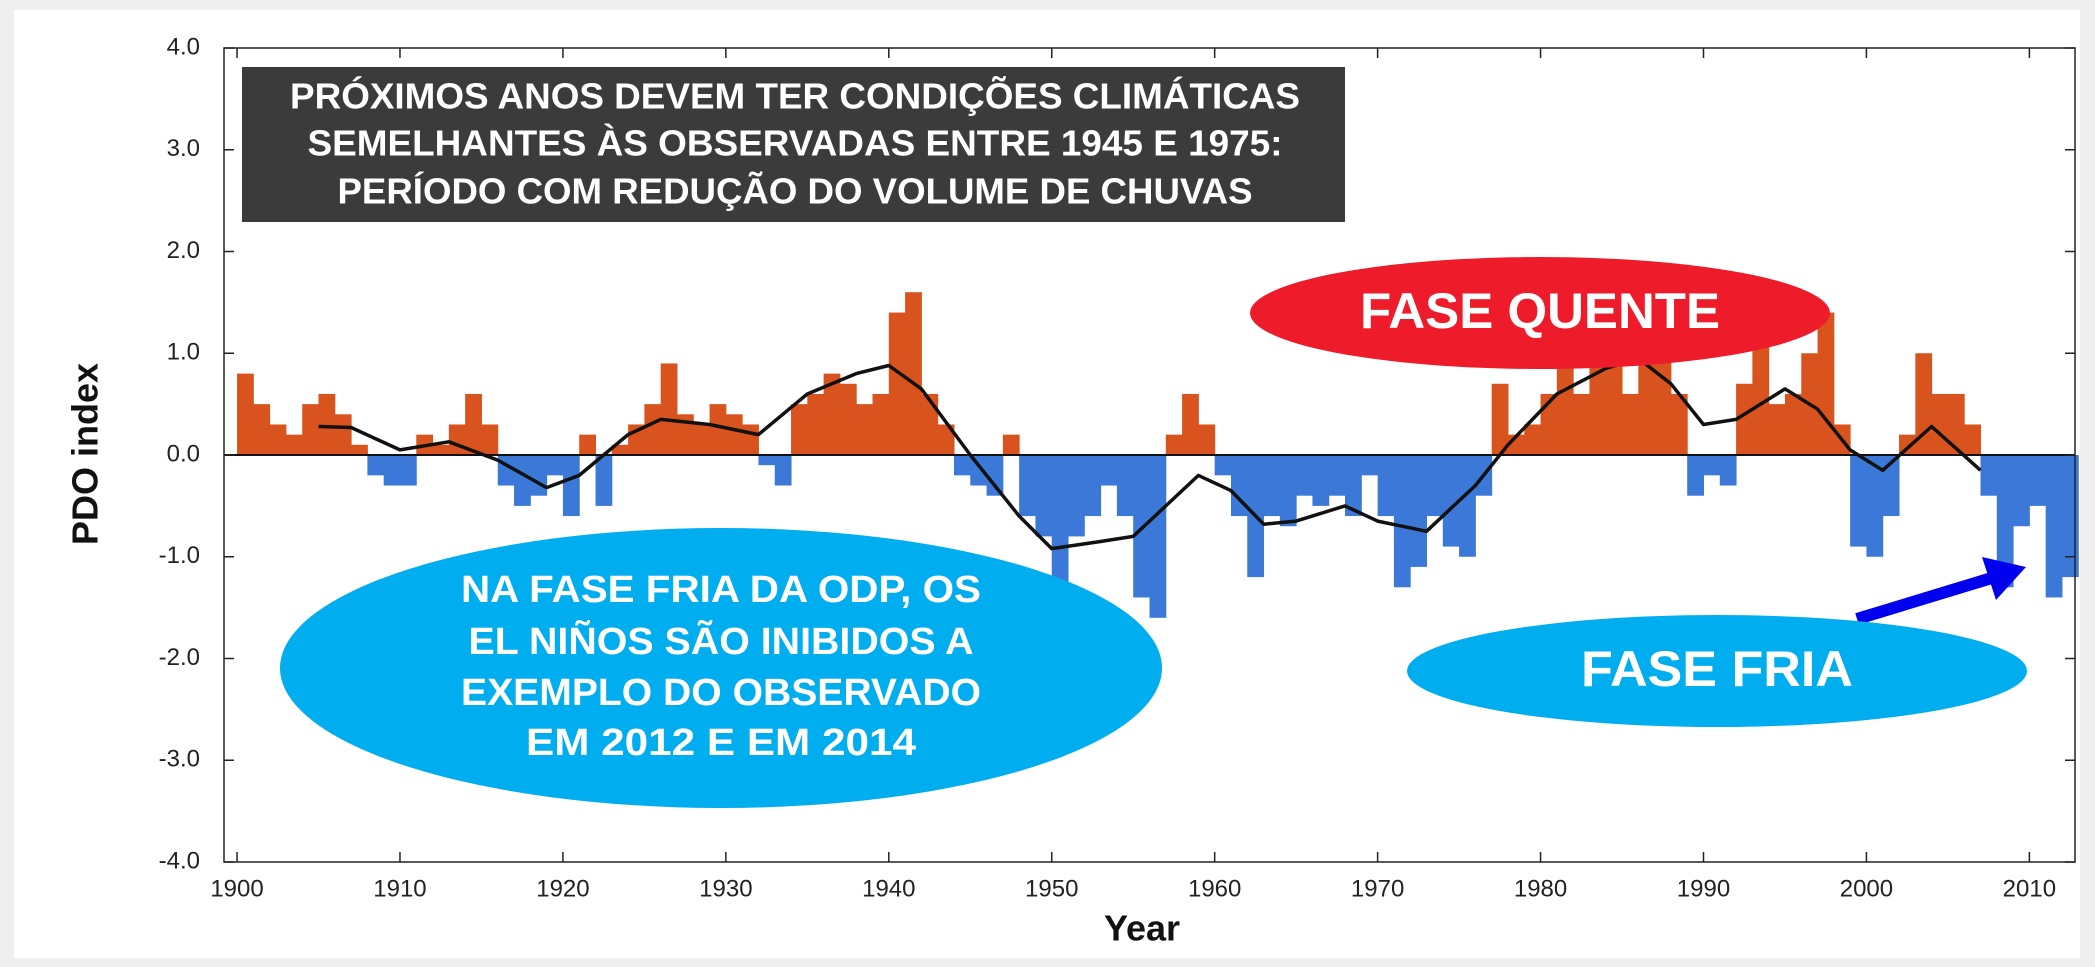 The image size is (2095, 967). Describe the element at coordinates (1717, 671) in the screenshot. I see `cold-phase-bubble` at that location.